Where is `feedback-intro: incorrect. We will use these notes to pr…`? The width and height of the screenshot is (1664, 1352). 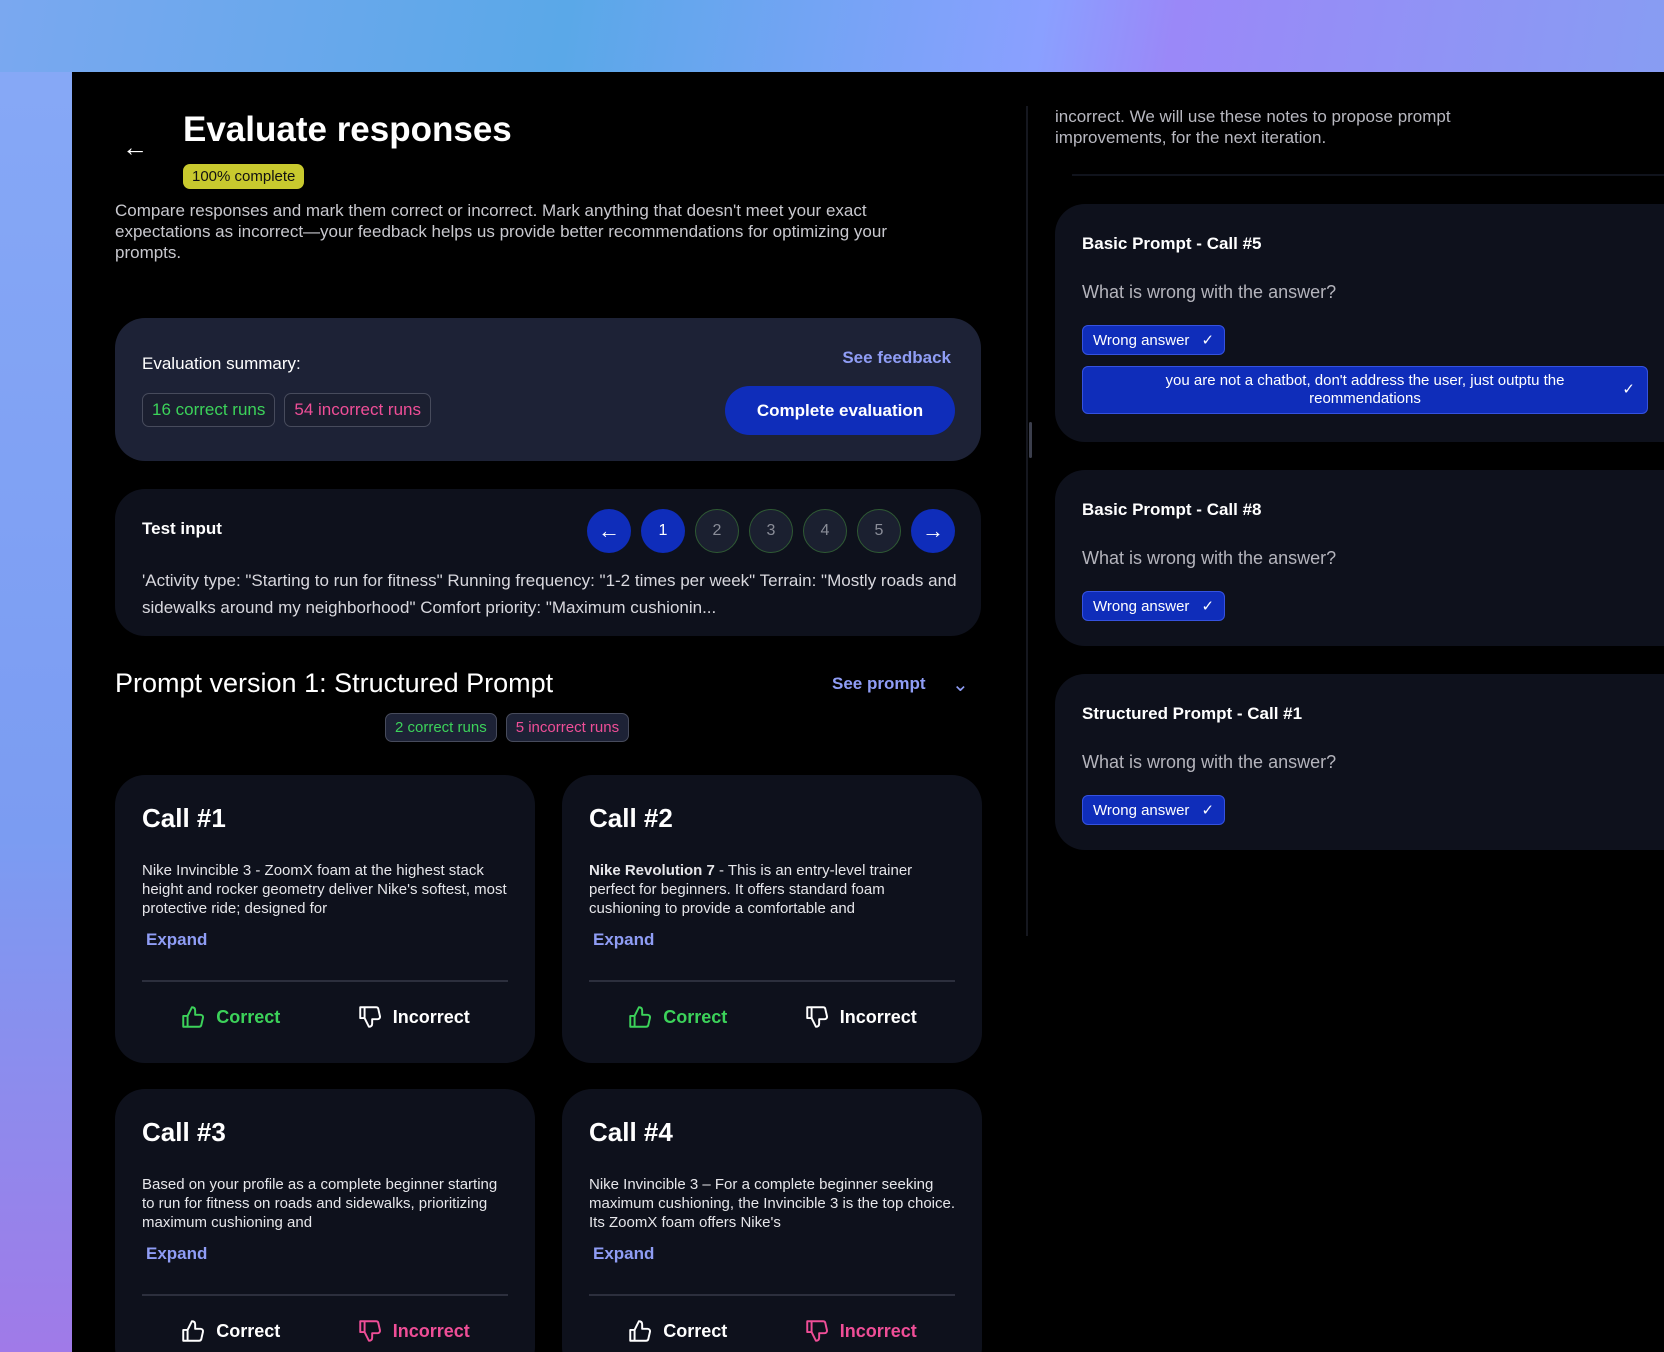
feedback-intro: incorrect. We will use these notes to pr… is located at coordinates (1253, 127).